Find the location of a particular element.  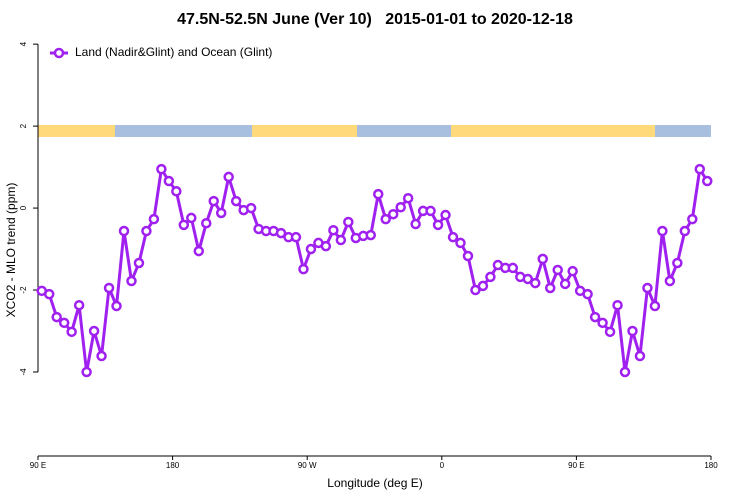

legend-marker is located at coordinates (59, 53).